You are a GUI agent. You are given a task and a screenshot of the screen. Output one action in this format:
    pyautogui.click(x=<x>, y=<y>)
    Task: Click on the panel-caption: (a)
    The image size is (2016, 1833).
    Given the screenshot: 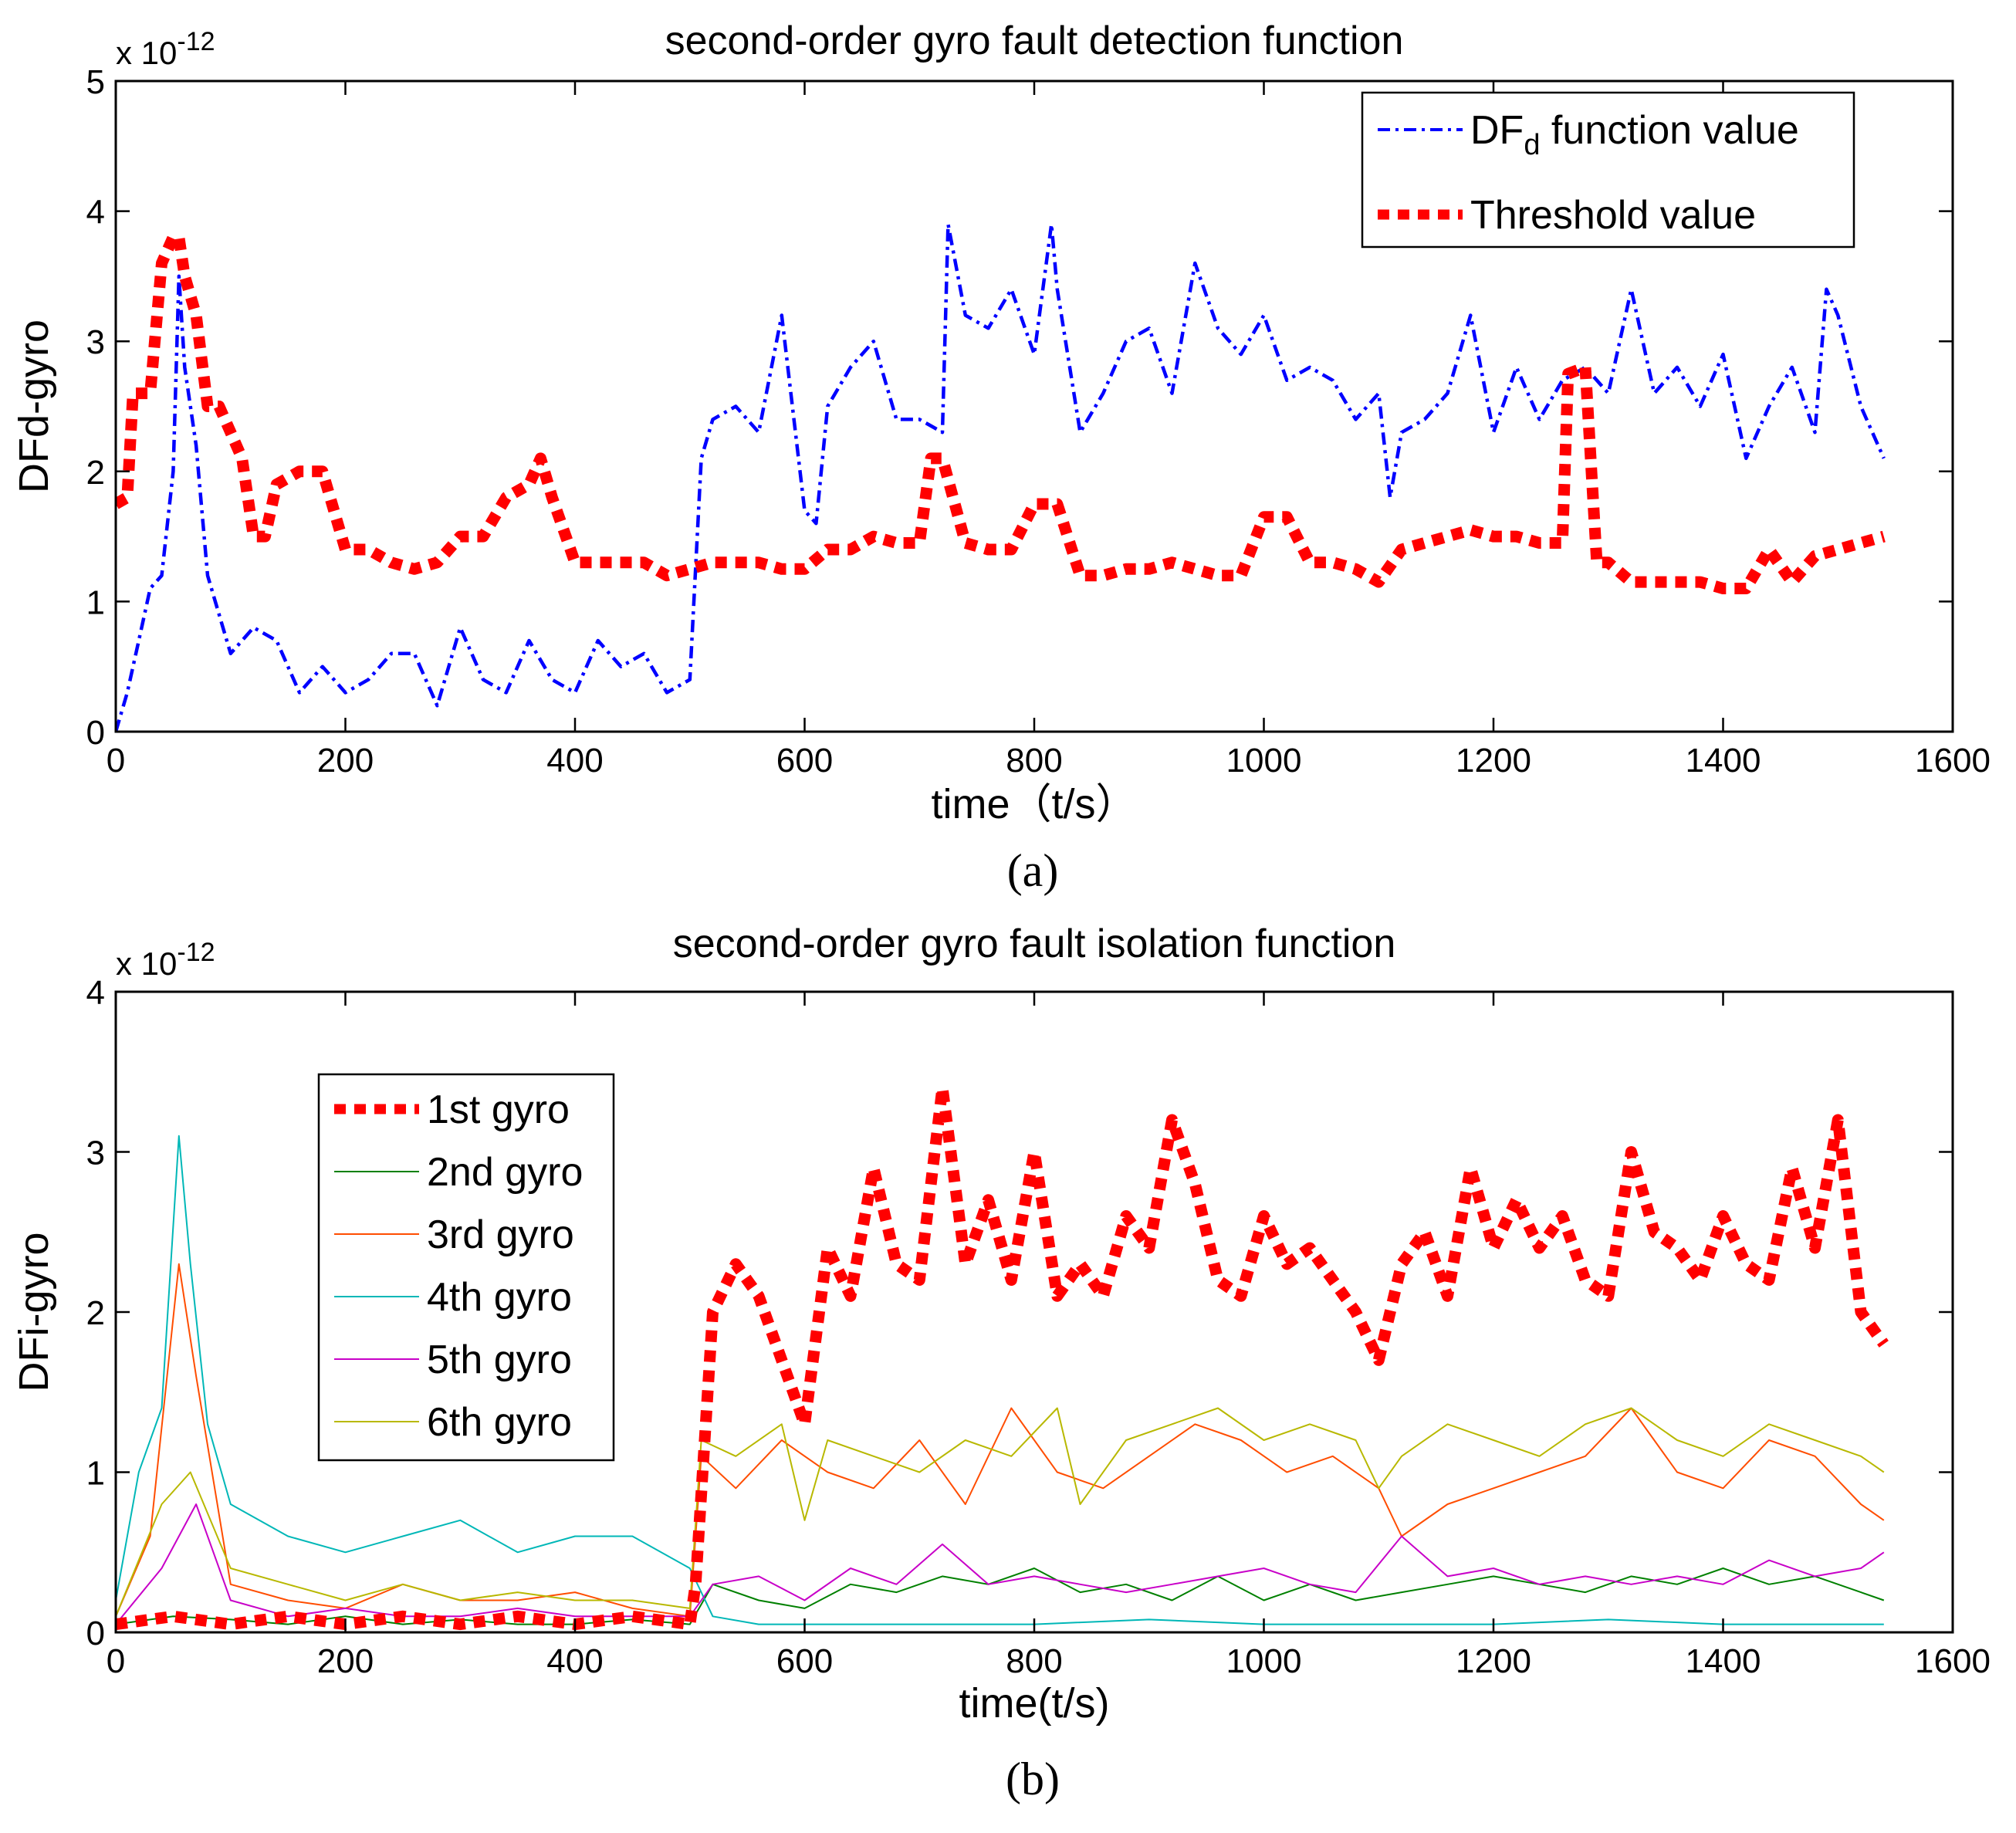 What is the action you would take?
    pyautogui.click(x=1033, y=871)
    